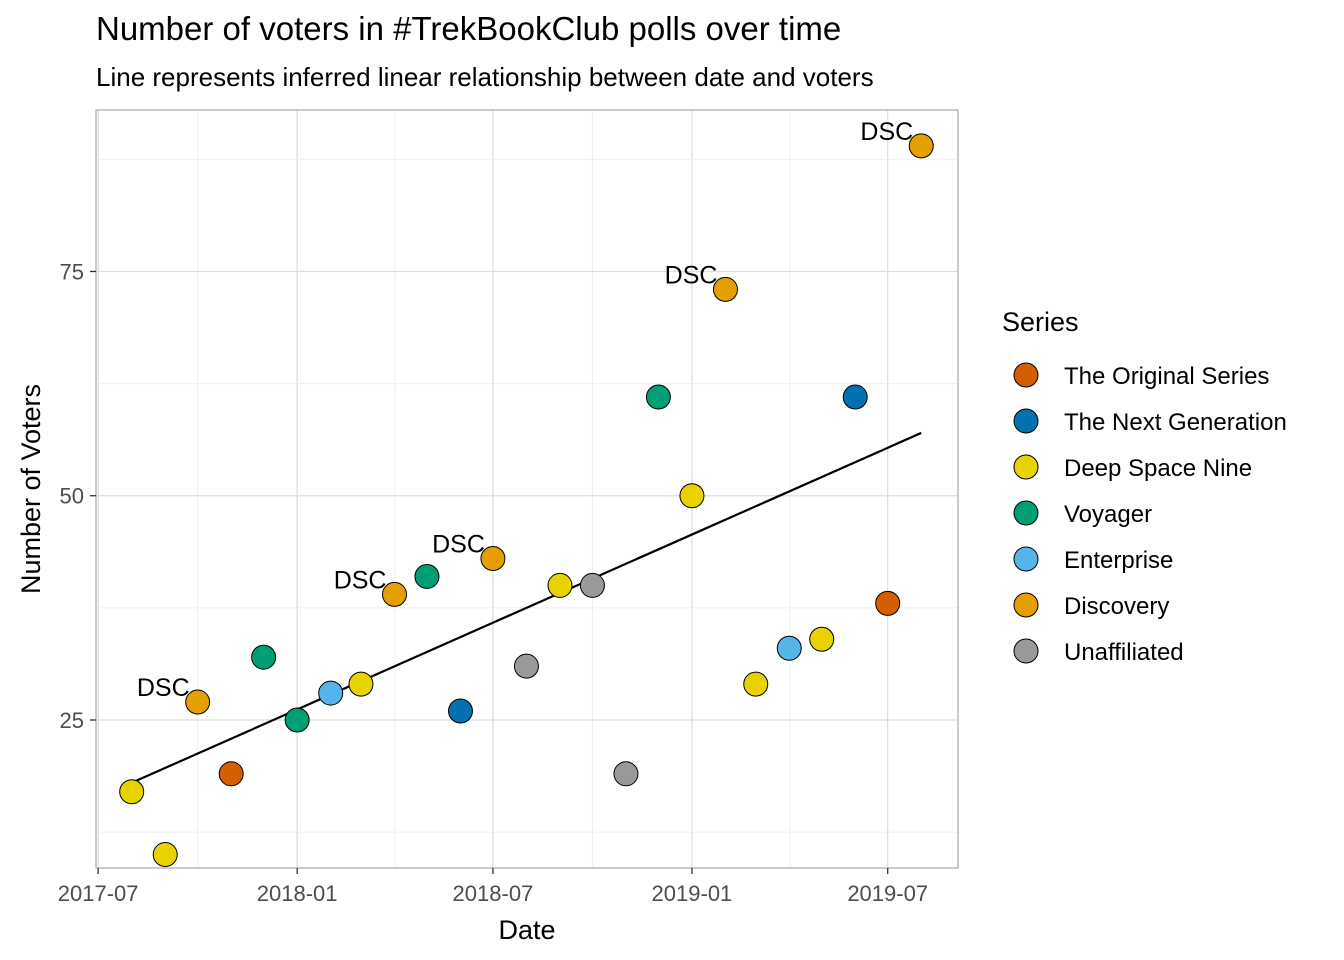 The width and height of the screenshot is (1344, 960). What do you see at coordinates (1118, 560) in the screenshot?
I see `legend-label: Enterprise` at bounding box center [1118, 560].